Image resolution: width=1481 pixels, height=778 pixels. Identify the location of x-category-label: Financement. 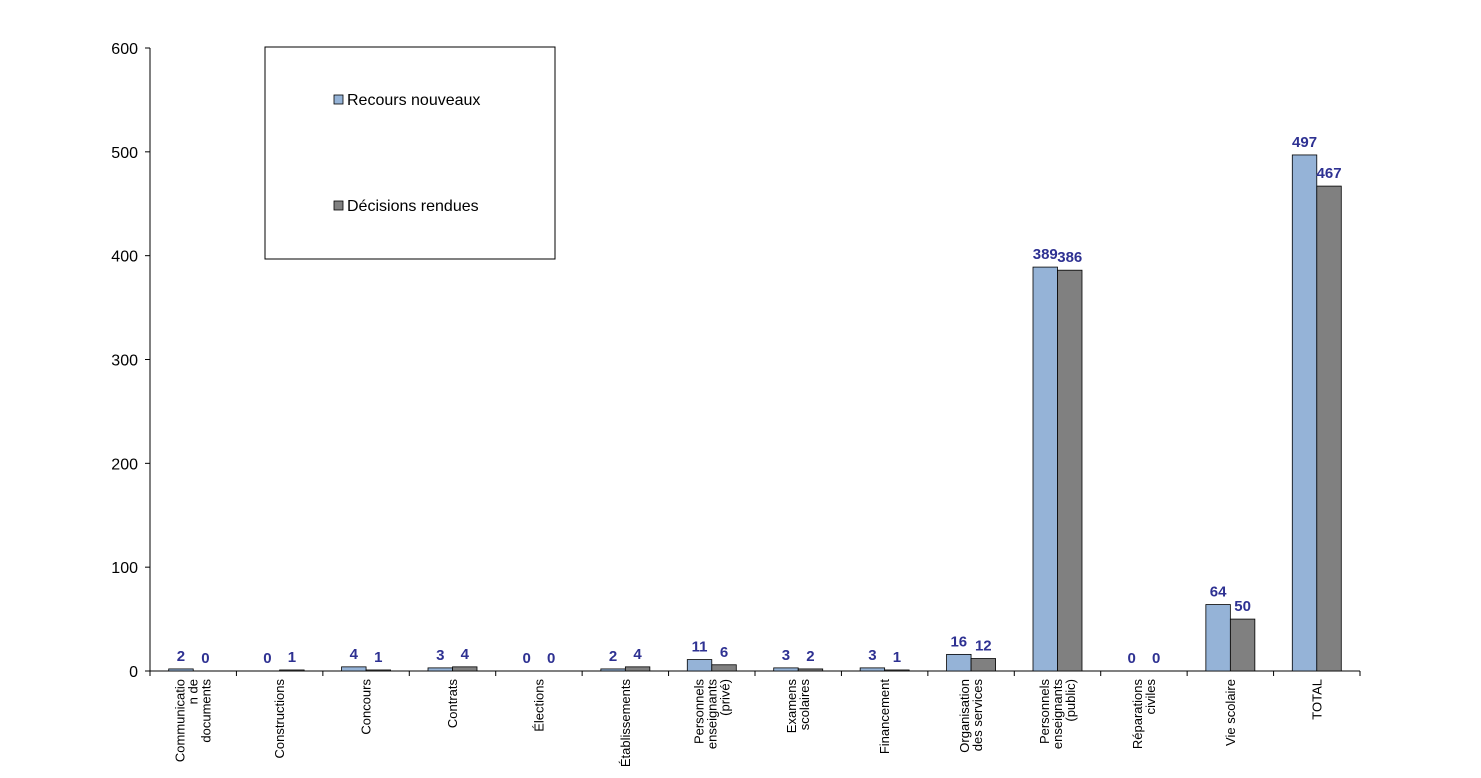
(884, 717).